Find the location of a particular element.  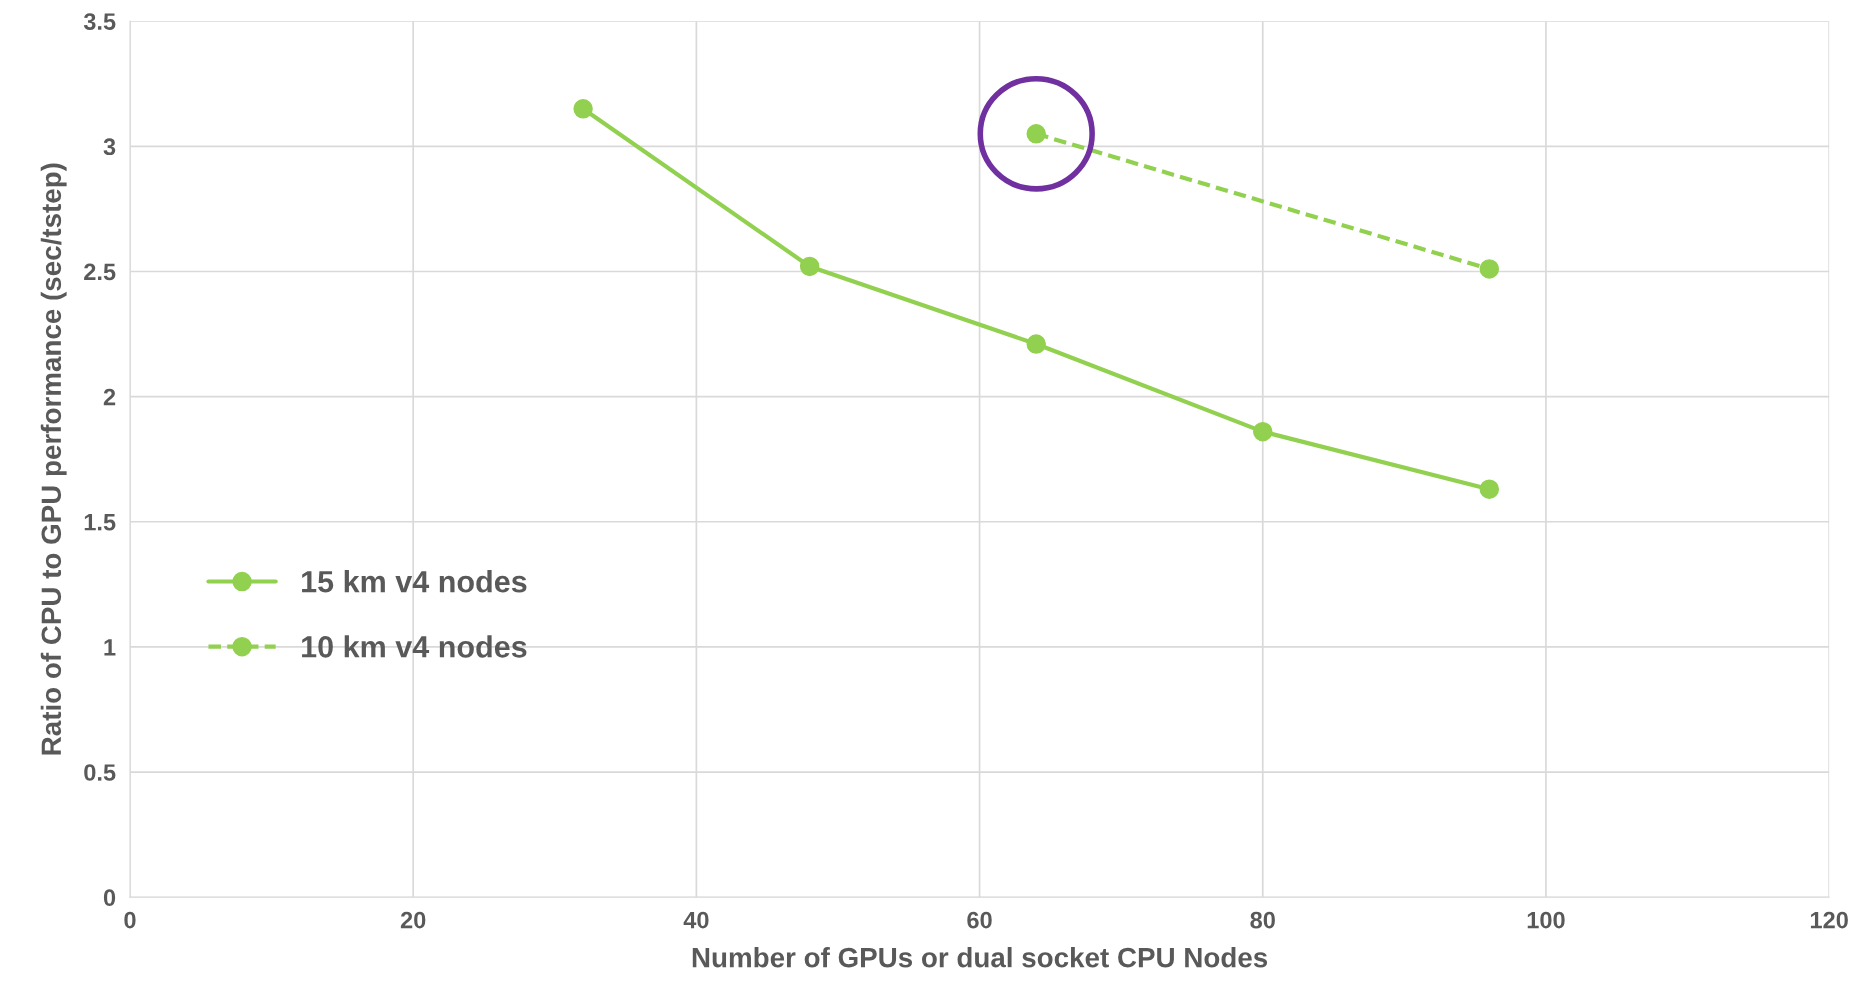

y-tick-label: 0.5 is located at coordinates (100, 772).